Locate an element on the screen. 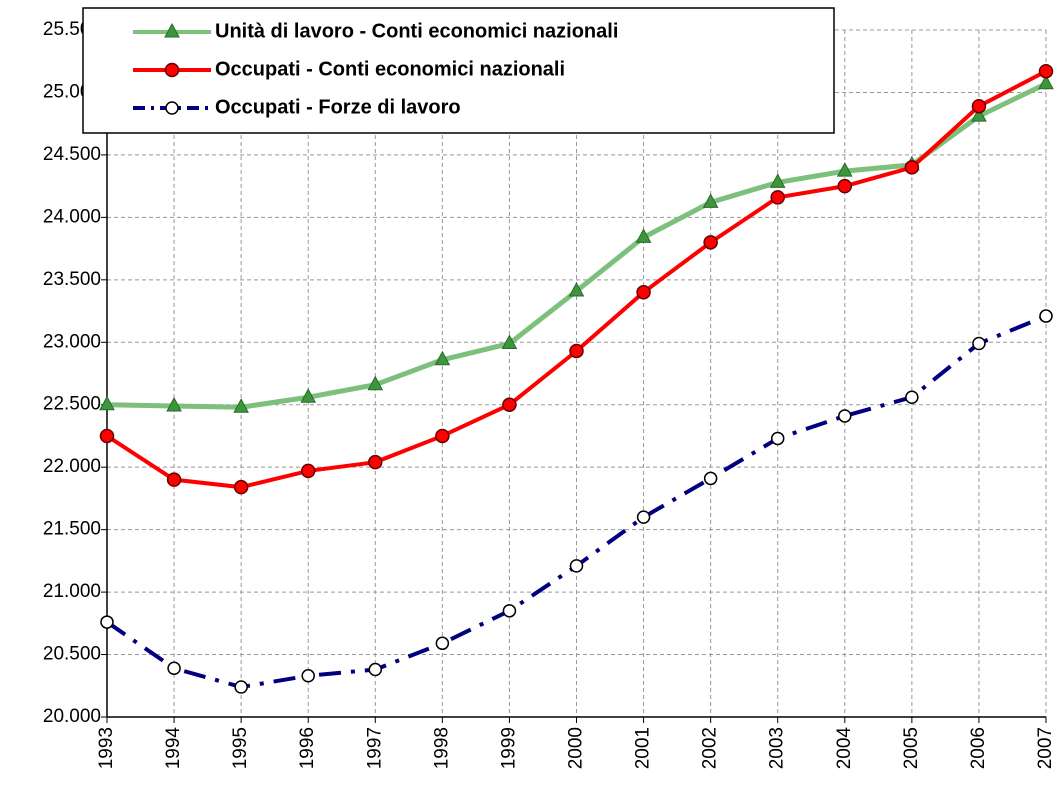 The image size is (1059, 796). y-tick-label: 24.500 is located at coordinates (72, 154).